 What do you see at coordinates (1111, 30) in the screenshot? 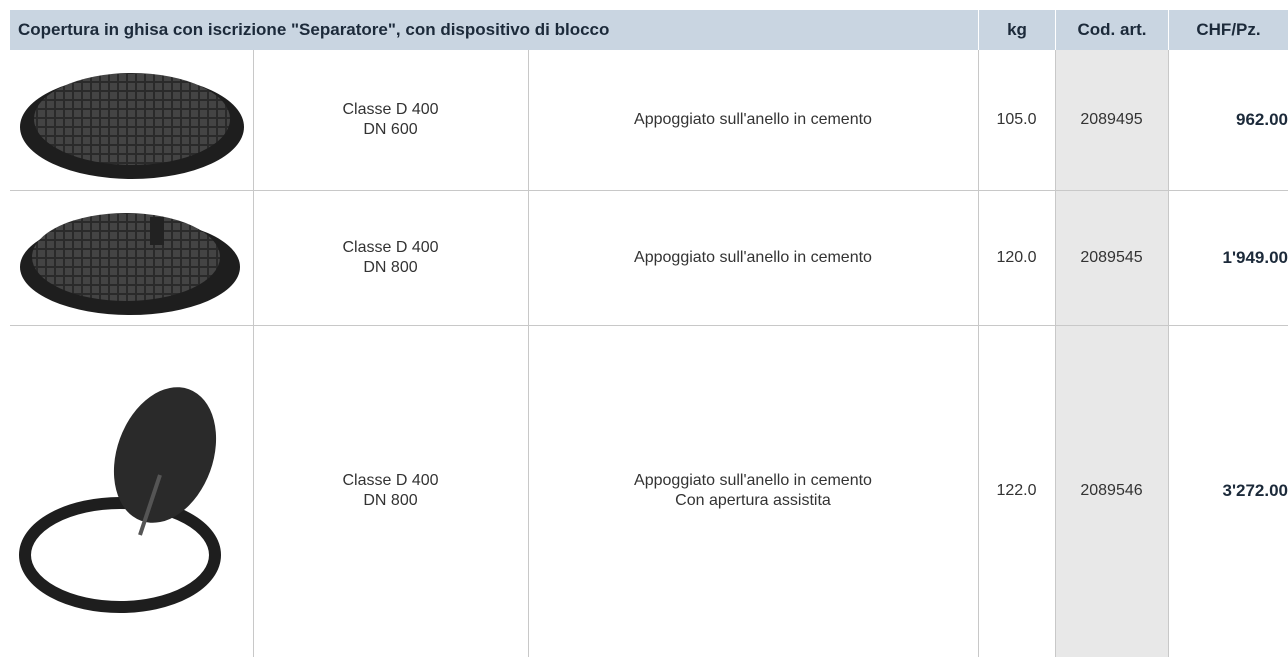
I see `header-code: Cod. art.` at bounding box center [1111, 30].